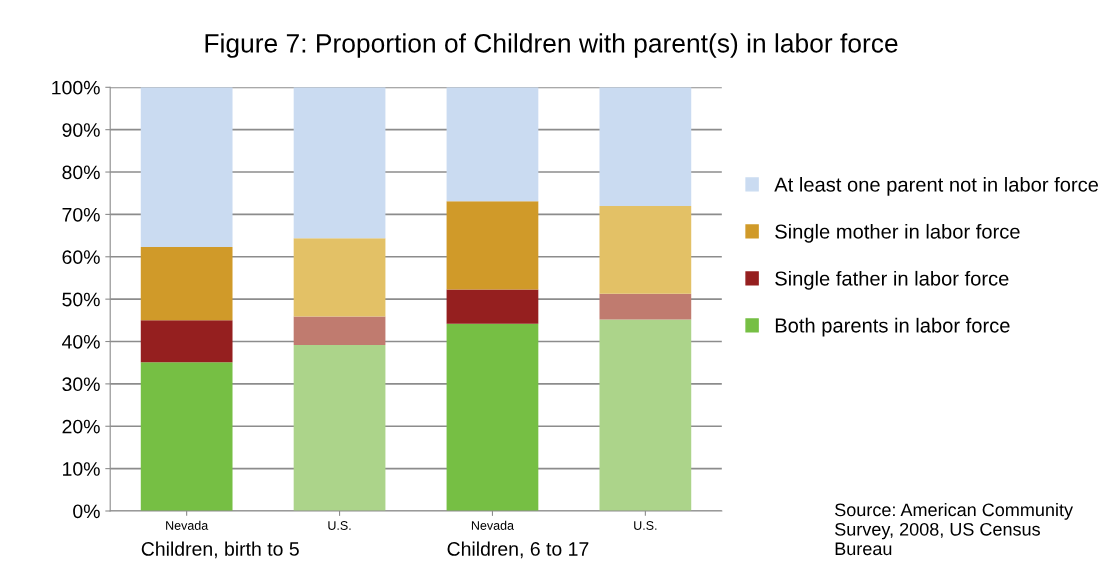 This screenshot has height=582, width=1102. What do you see at coordinates (81, 426) in the screenshot?
I see `y-tick-label: 20%` at bounding box center [81, 426].